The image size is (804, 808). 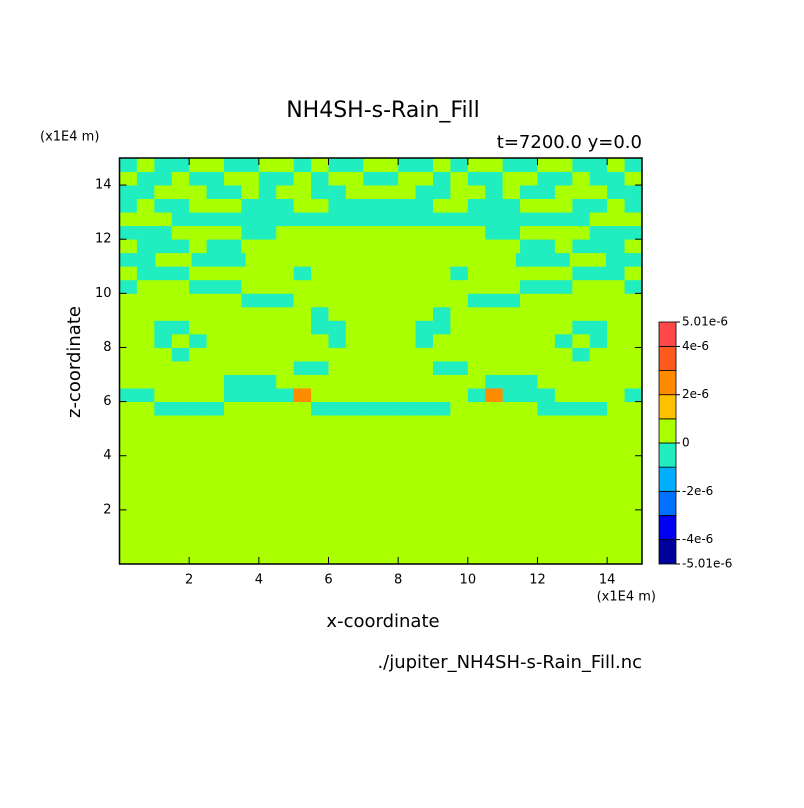 I want to click on y-tick-label: 4, so click(x=107, y=455).